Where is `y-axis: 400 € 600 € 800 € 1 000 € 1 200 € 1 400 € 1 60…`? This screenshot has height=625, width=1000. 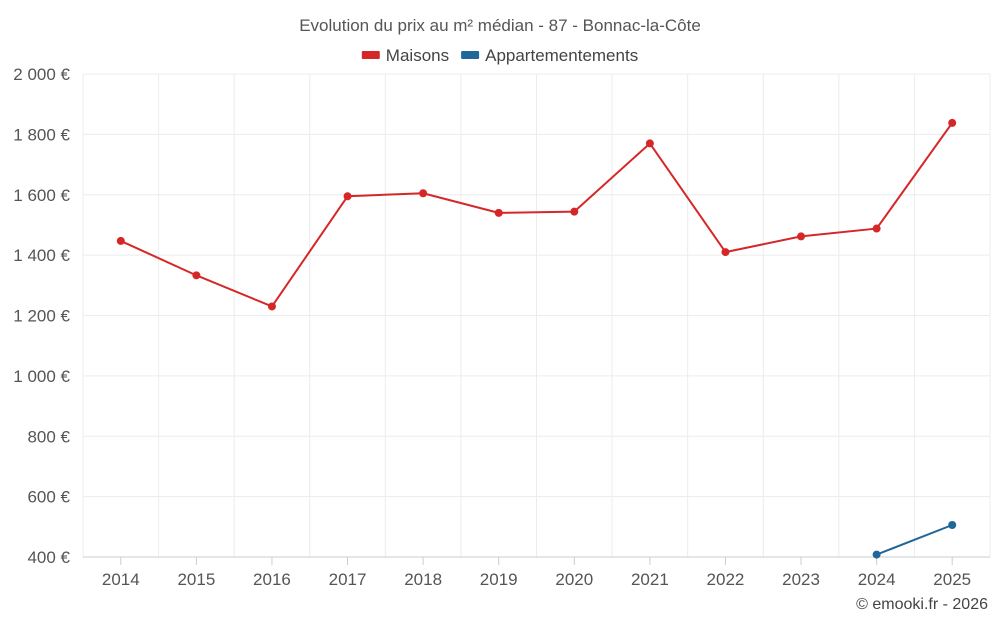 y-axis: 400 € 600 € 800 € 1 000 € 1 200 € 1 400 € 1 60… is located at coordinates (41, 316).